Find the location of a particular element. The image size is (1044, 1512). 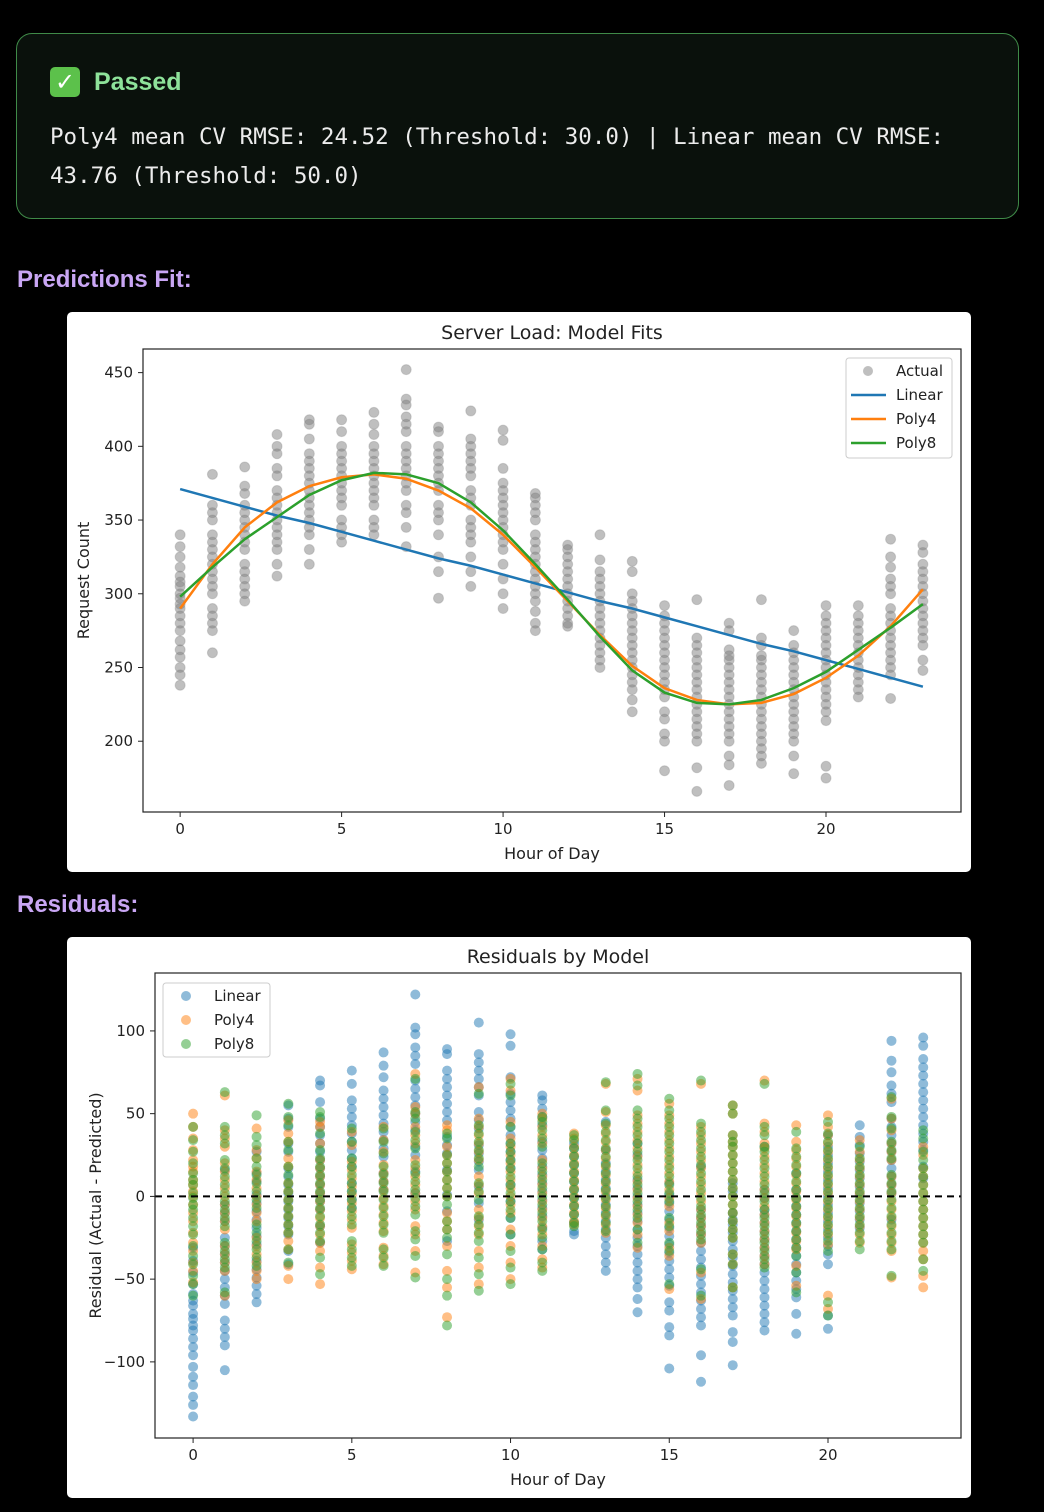

chart-title: Server Load: Model Fits is located at coordinates (552, 333).